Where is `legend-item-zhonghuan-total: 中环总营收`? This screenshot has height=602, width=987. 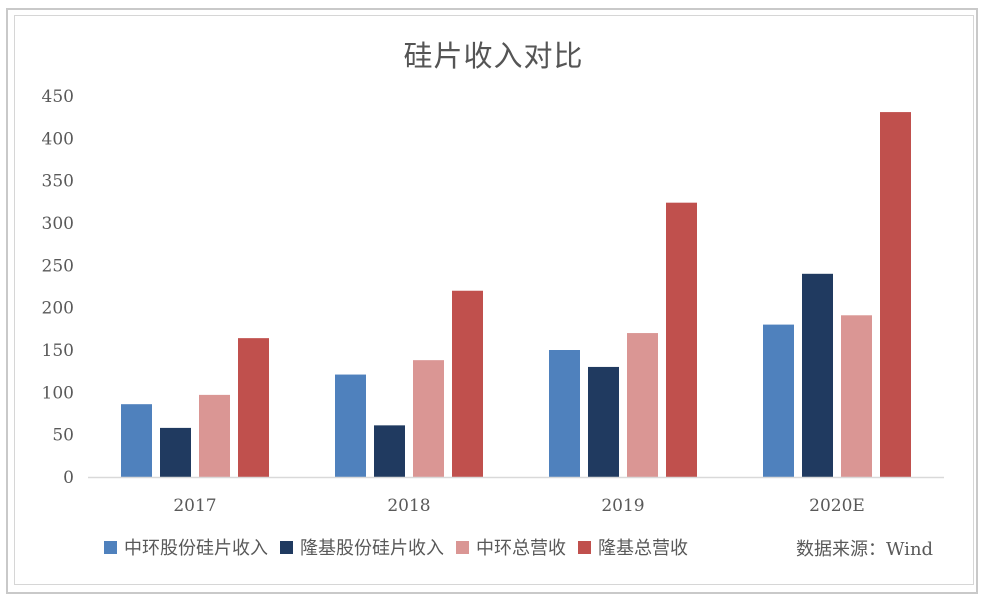 legend-item-zhonghuan-total: 中环总营收 is located at coordinates (511, 547).